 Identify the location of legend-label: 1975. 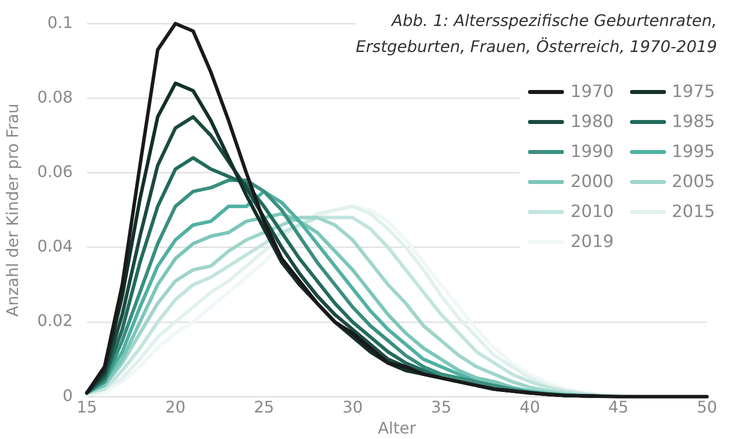
(693, 92).